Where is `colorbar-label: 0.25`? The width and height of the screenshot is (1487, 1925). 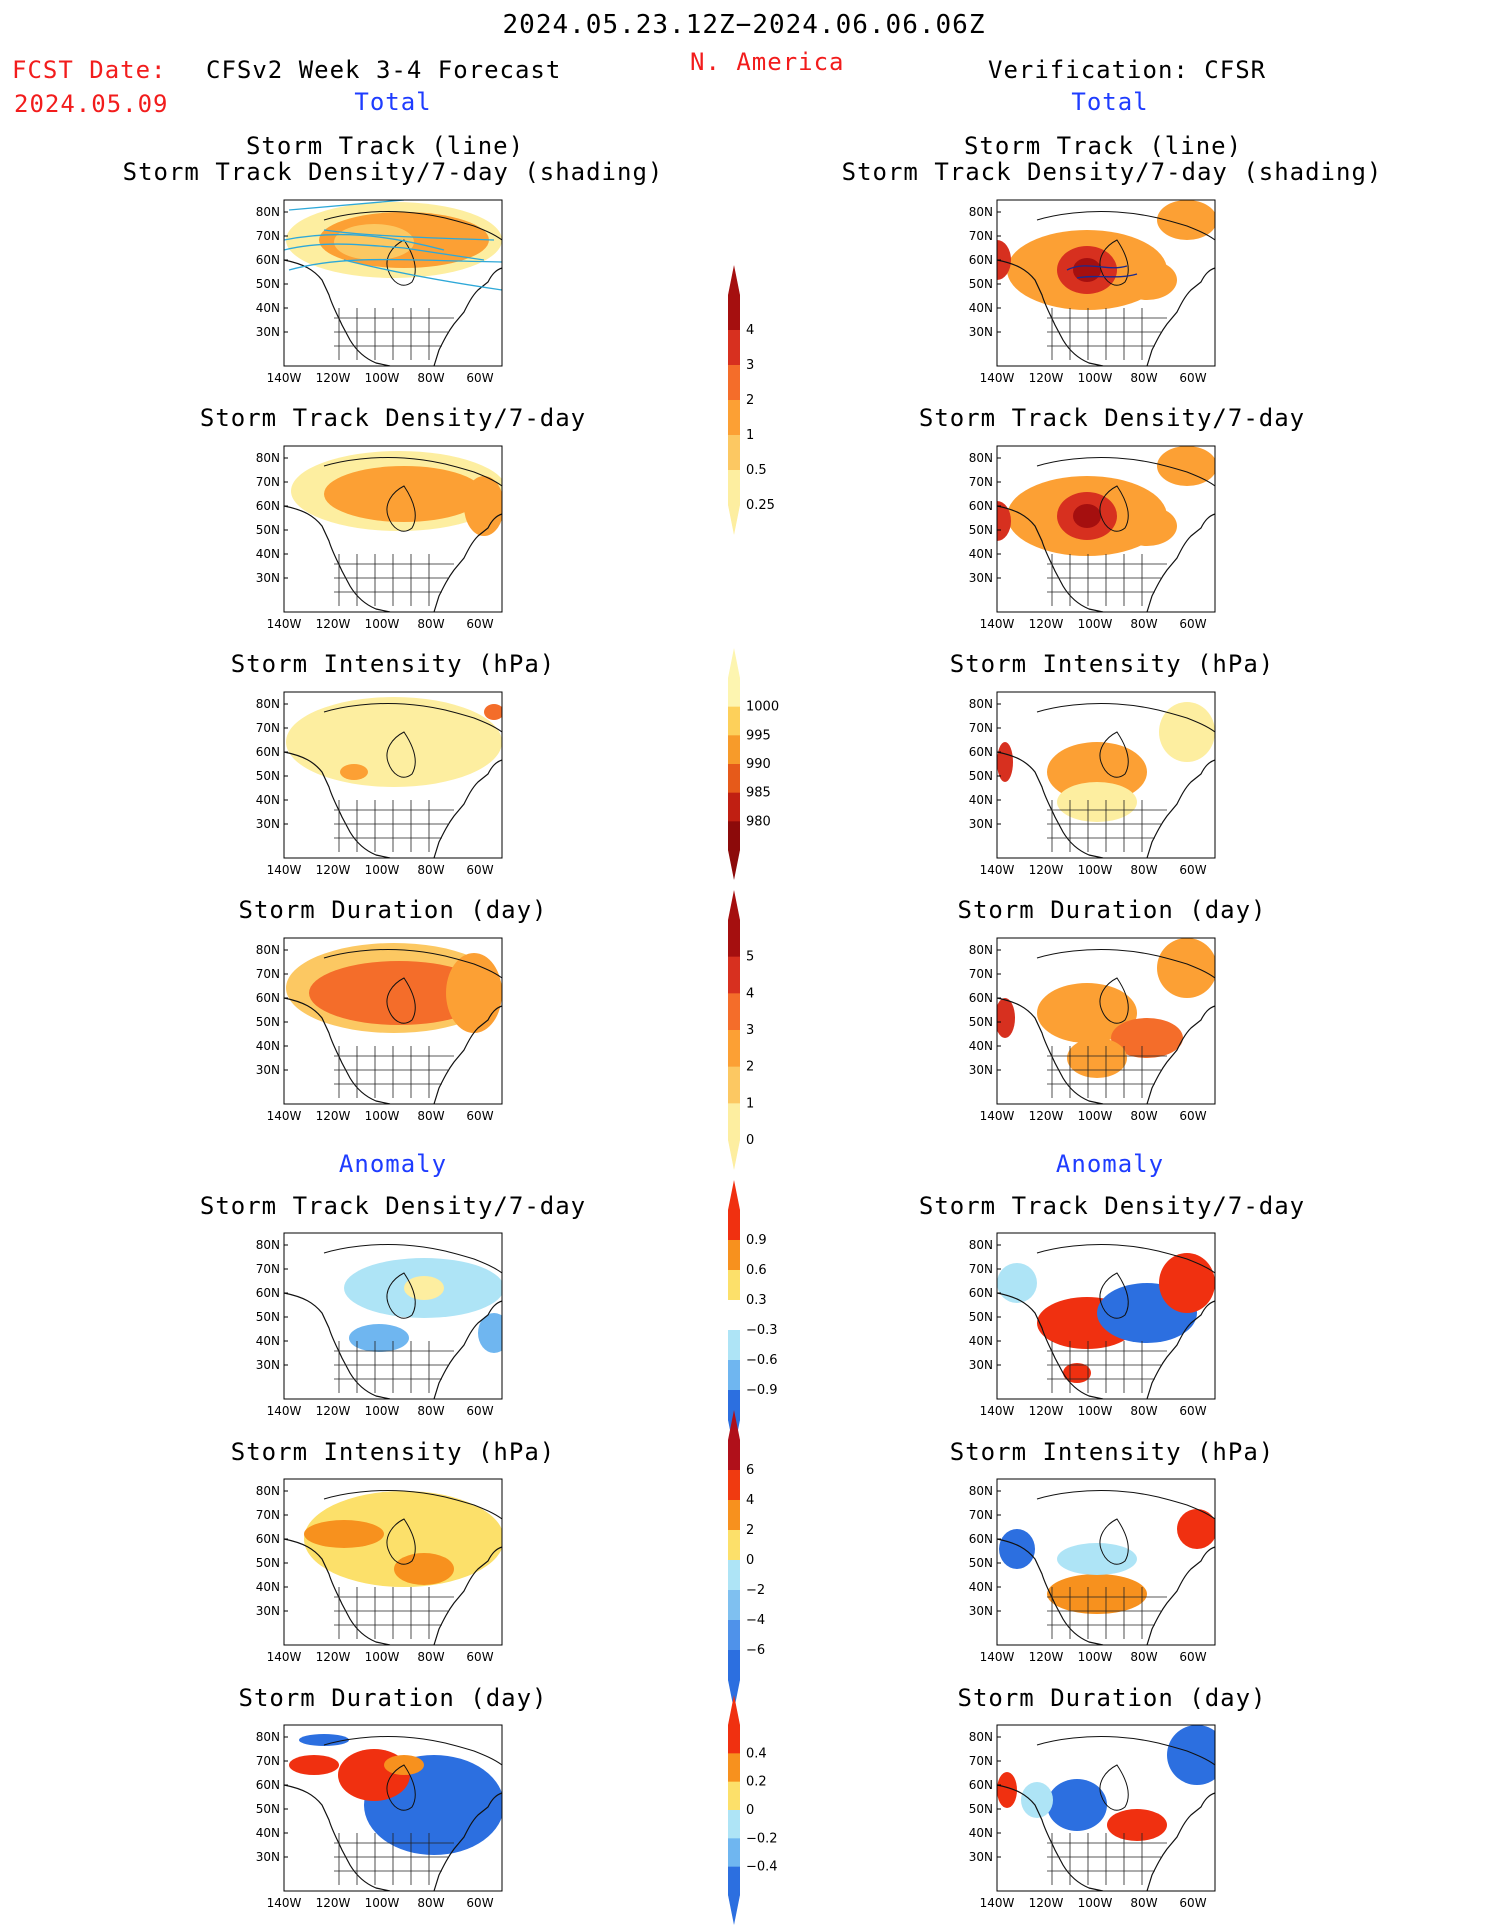 colorbar-label: 0.25 is located at coordinates (760, 505).